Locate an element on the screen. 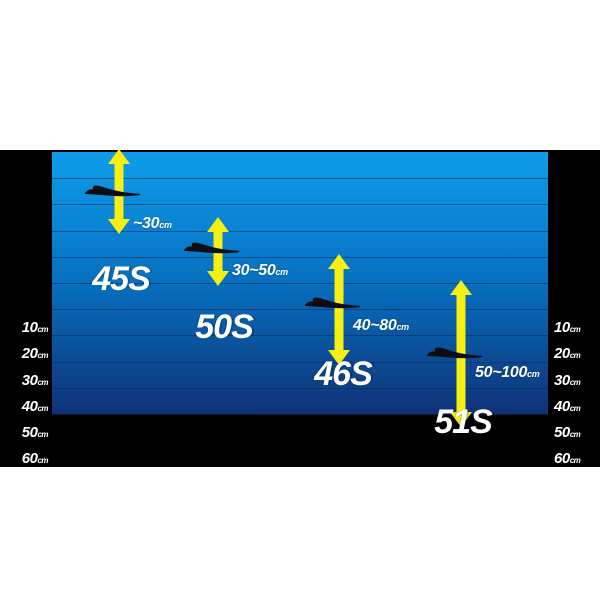 The width and height of the screenshot is (600, 600). depth-range-label-51s: 50~100cm is located at coordinates (507, 373).